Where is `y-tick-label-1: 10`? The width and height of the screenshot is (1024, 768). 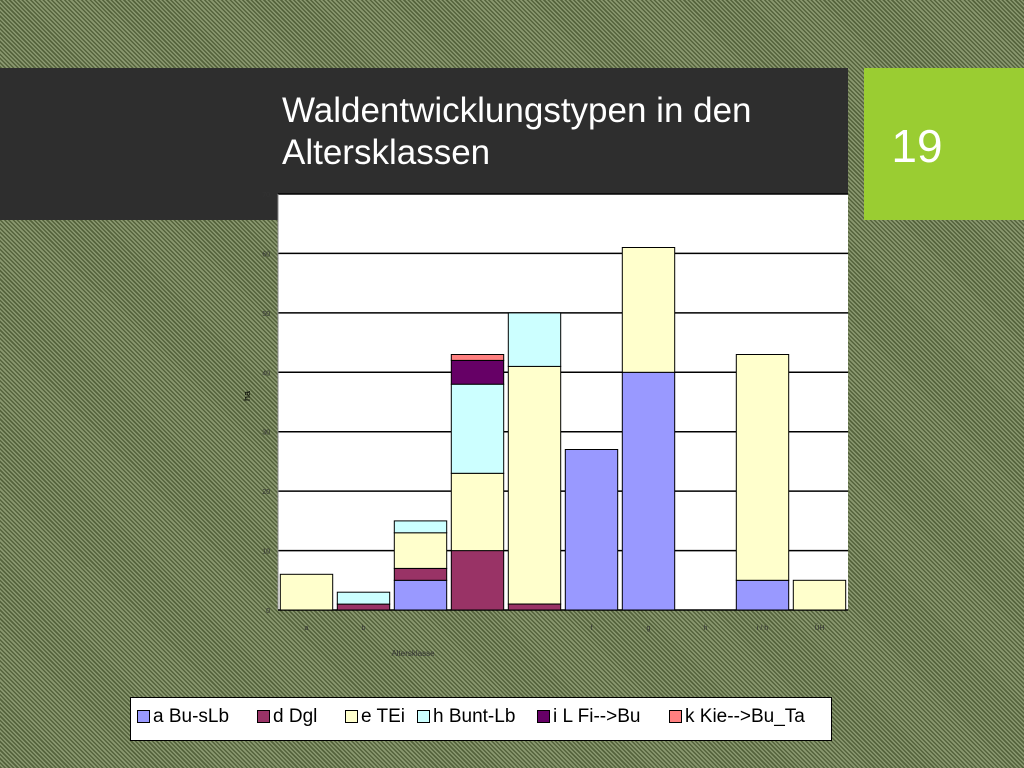 y-tick-label-1: 10 is located at coordinates (266, 552).